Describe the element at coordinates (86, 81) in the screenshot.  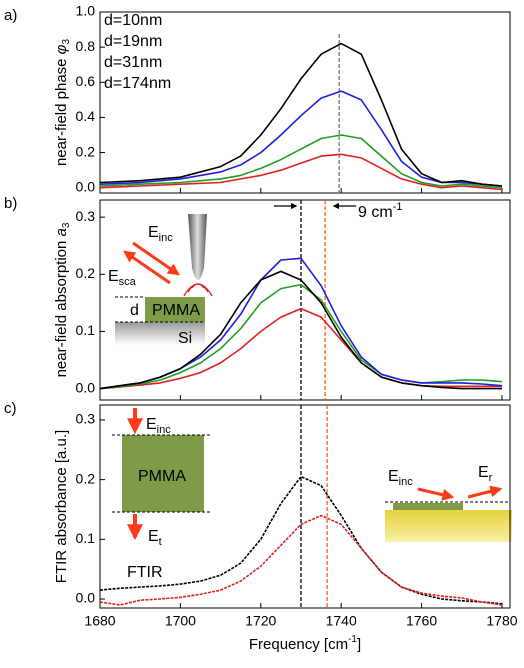
I see `y-tick-label: 0.6` at that location.